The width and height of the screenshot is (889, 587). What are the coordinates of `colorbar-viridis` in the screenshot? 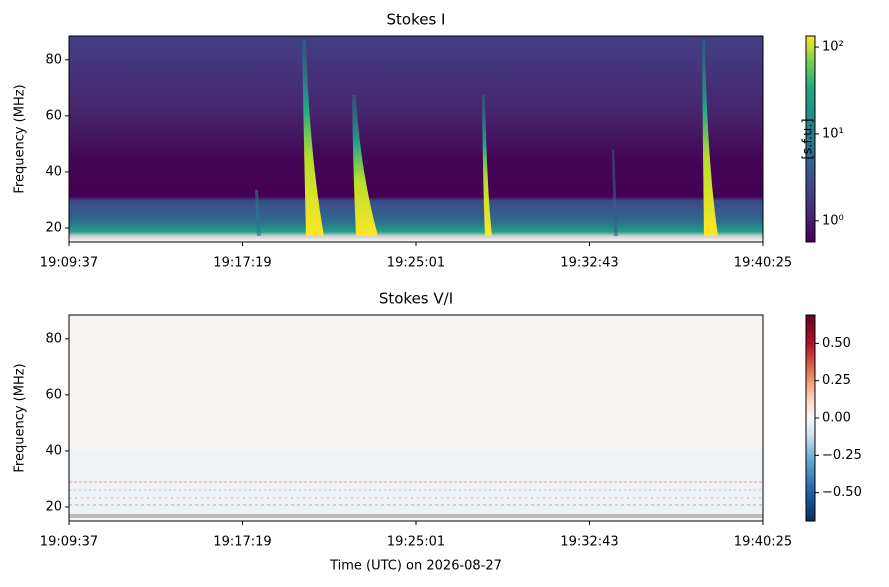 It's located at (810, 139).